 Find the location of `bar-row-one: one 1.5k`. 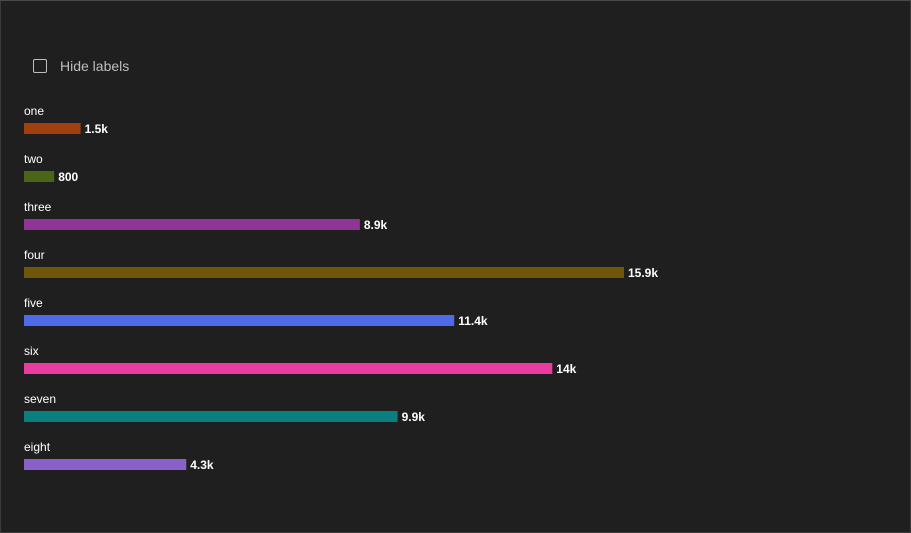

bar-row-one: one 1.5k is located at coordinates (66, 120).